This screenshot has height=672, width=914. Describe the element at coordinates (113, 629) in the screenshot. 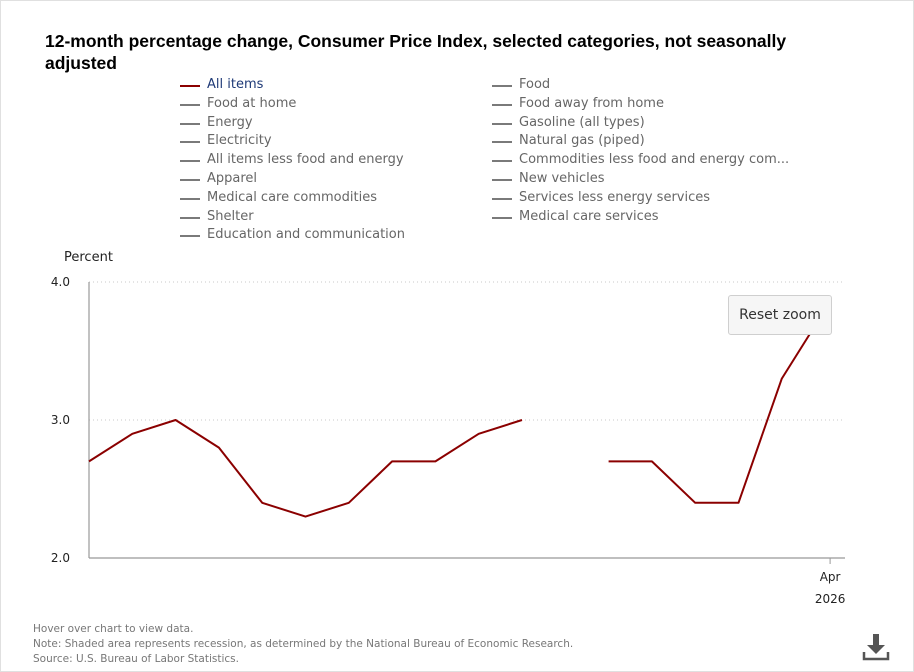

I see `hover-note: Hover over chart to view data.` at that location.